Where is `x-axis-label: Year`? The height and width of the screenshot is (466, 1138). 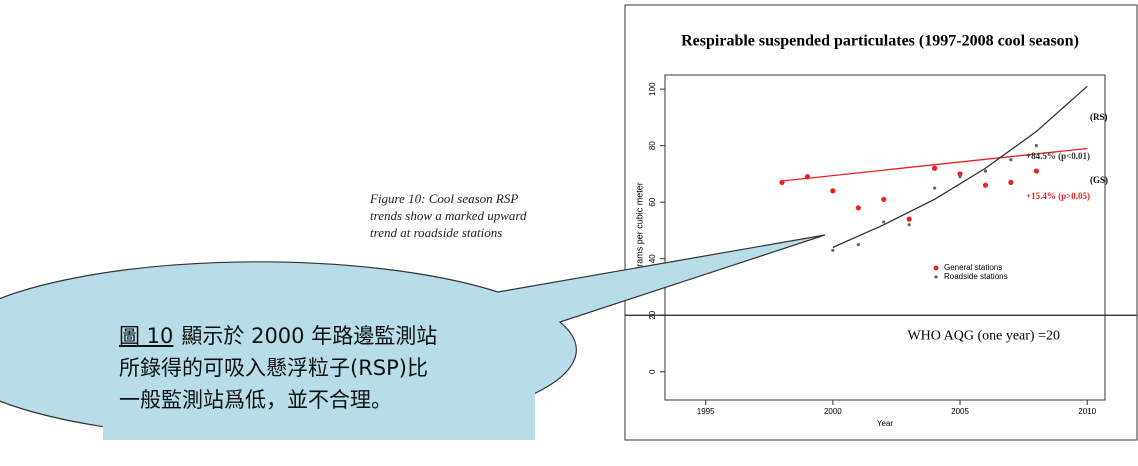 x-axis-label: Year is located at coordinates (885, 423).